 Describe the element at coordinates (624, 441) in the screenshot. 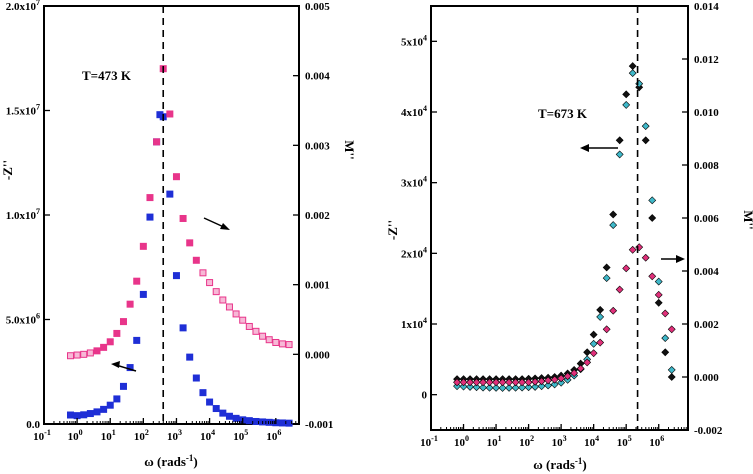

I see `right-x-tick-label: 10⁵` at that location.